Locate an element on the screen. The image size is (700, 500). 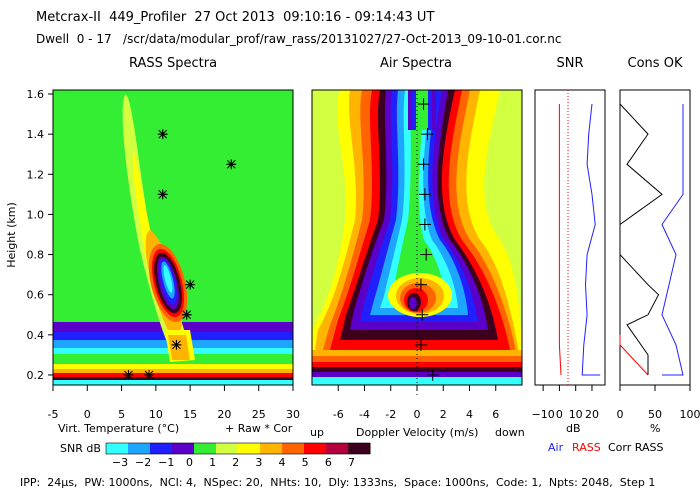
colorbar-tick-label: 6 is located at coordinates (328, 462).